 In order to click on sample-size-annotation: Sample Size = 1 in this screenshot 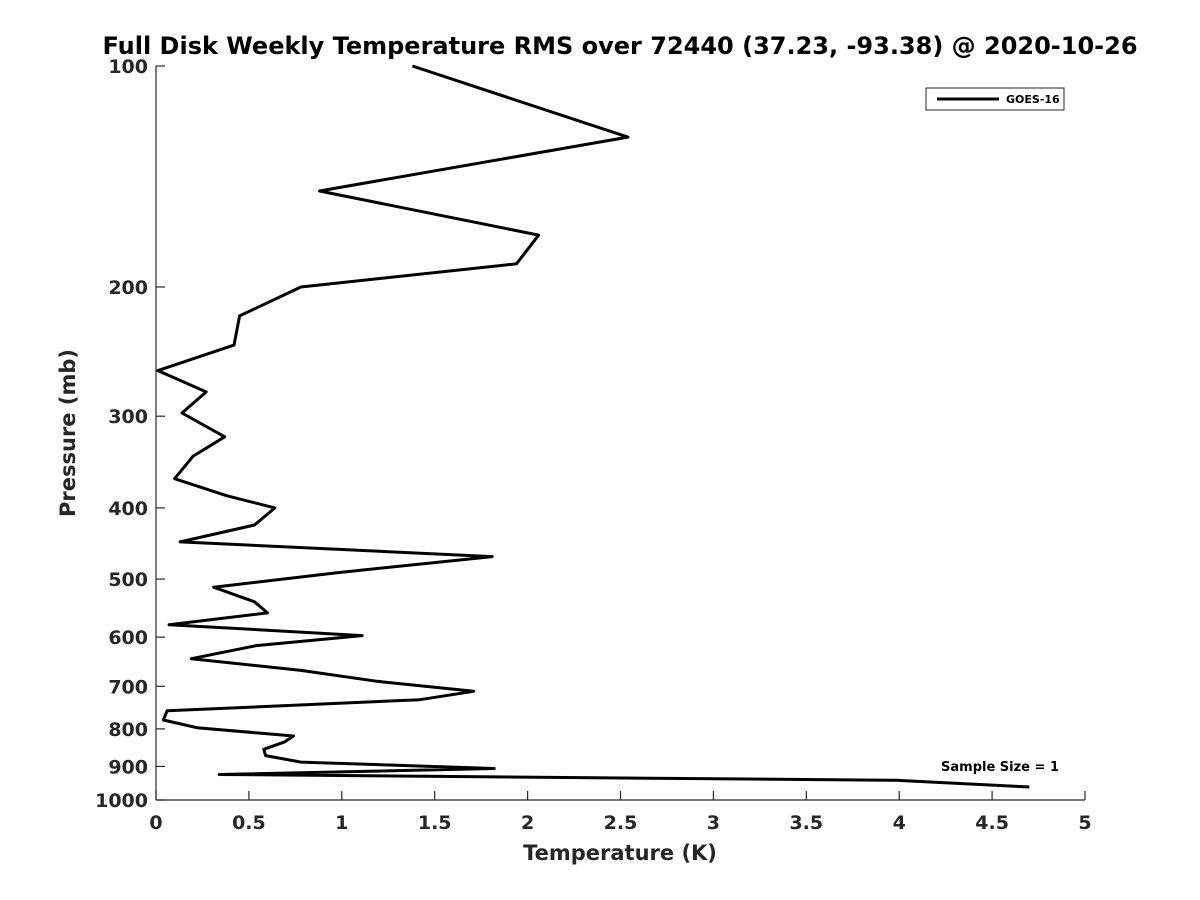, I will do `click(1000, 767)`.